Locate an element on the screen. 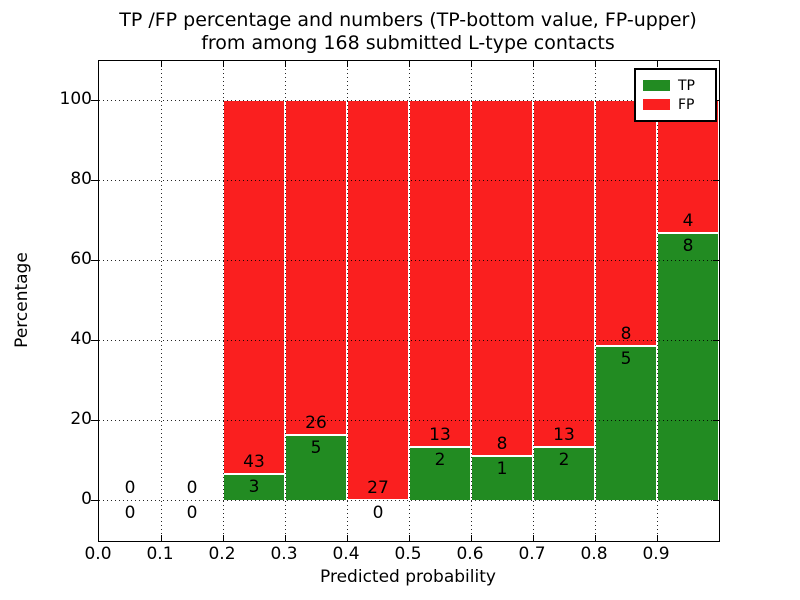 The height and width of the screenshot is (600, 800). x-axis-label: Predicted probability is located at coordinates (408, 577).